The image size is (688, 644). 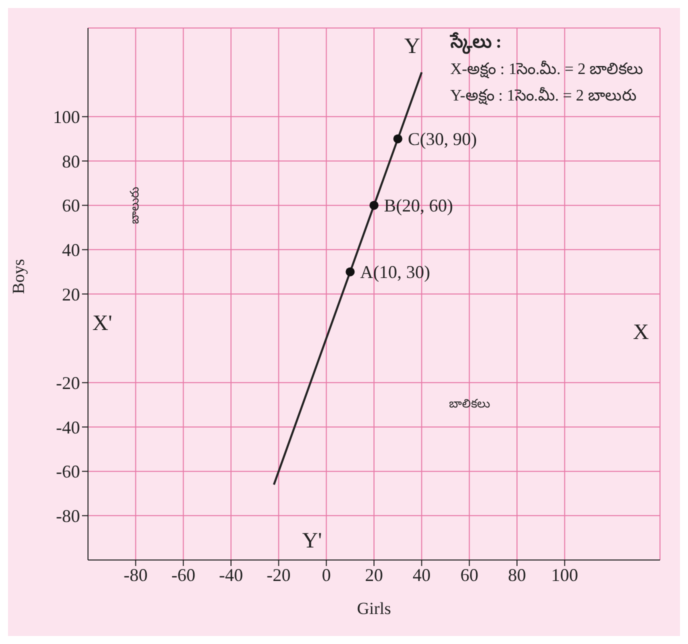 I want to click on annotation: Y, so click(x=412, y=45).